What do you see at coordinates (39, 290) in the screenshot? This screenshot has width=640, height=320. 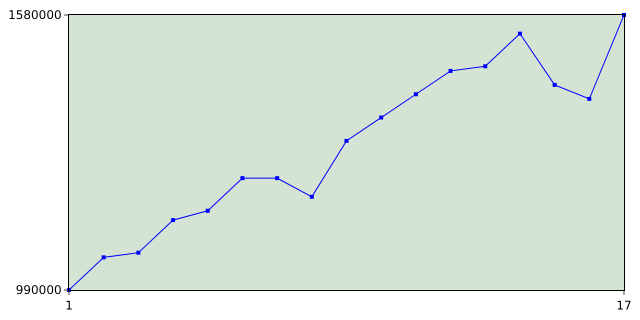 I see `y-tick-label: 990000` at bounding box center [39, 290].